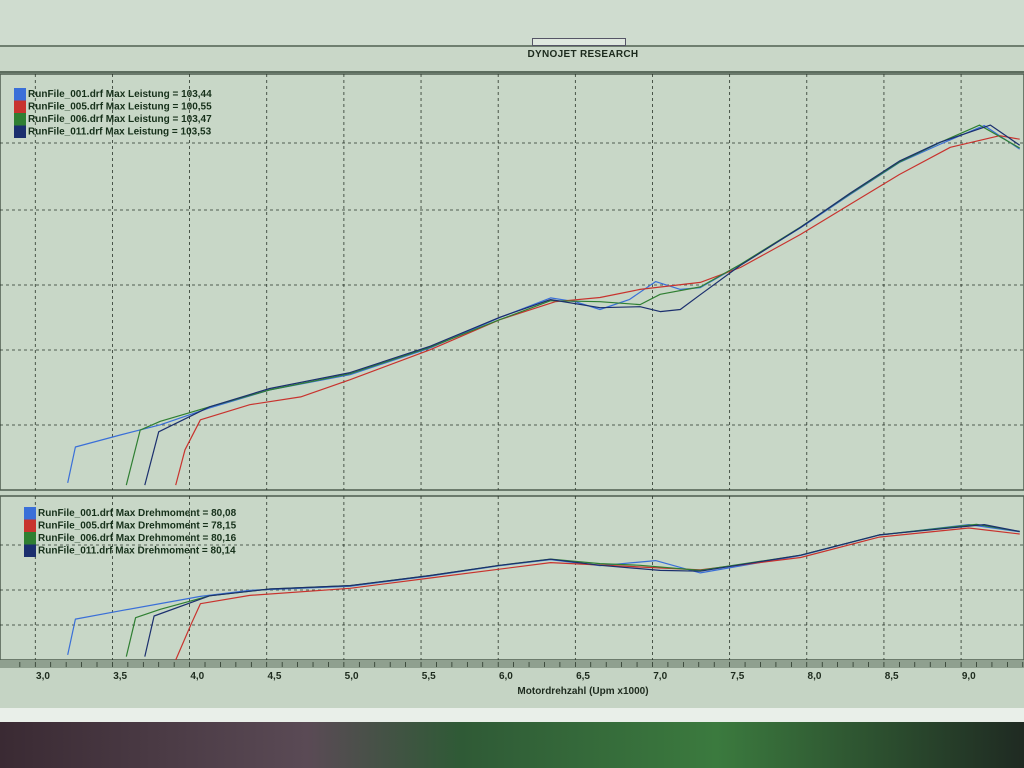 Image resolution: width=1024 pixels, height=768 pixels. I want to click on legend-entry: RunFile_006.drf Max Drehmoment = 80,16, so click(137, 538).